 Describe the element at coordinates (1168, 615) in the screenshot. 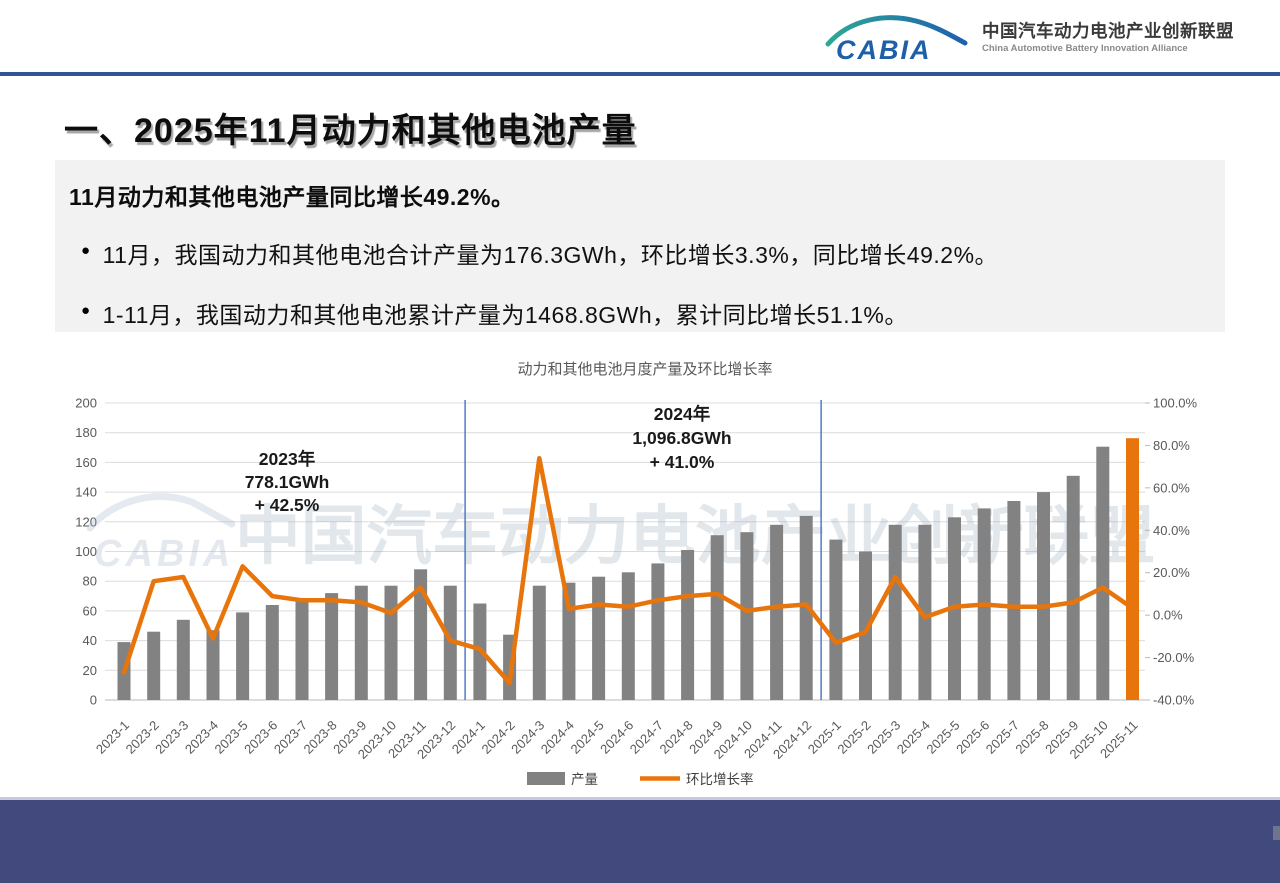

I see `right-axis-tick: 0.0%` at that location.